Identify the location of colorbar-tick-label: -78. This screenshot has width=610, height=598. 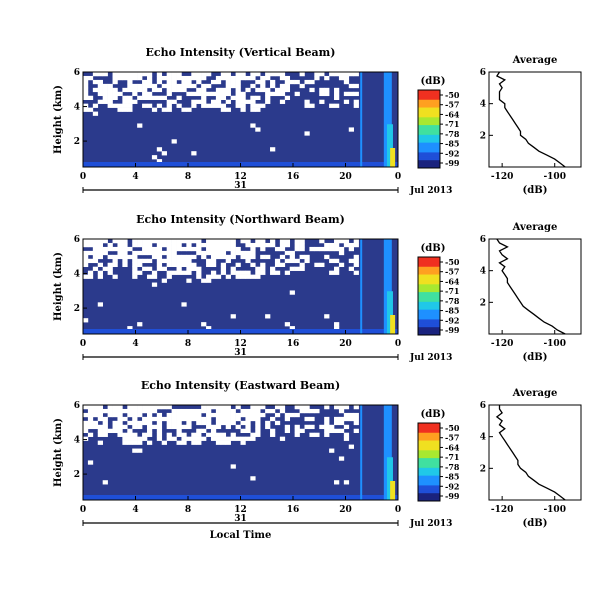
(452, 301).